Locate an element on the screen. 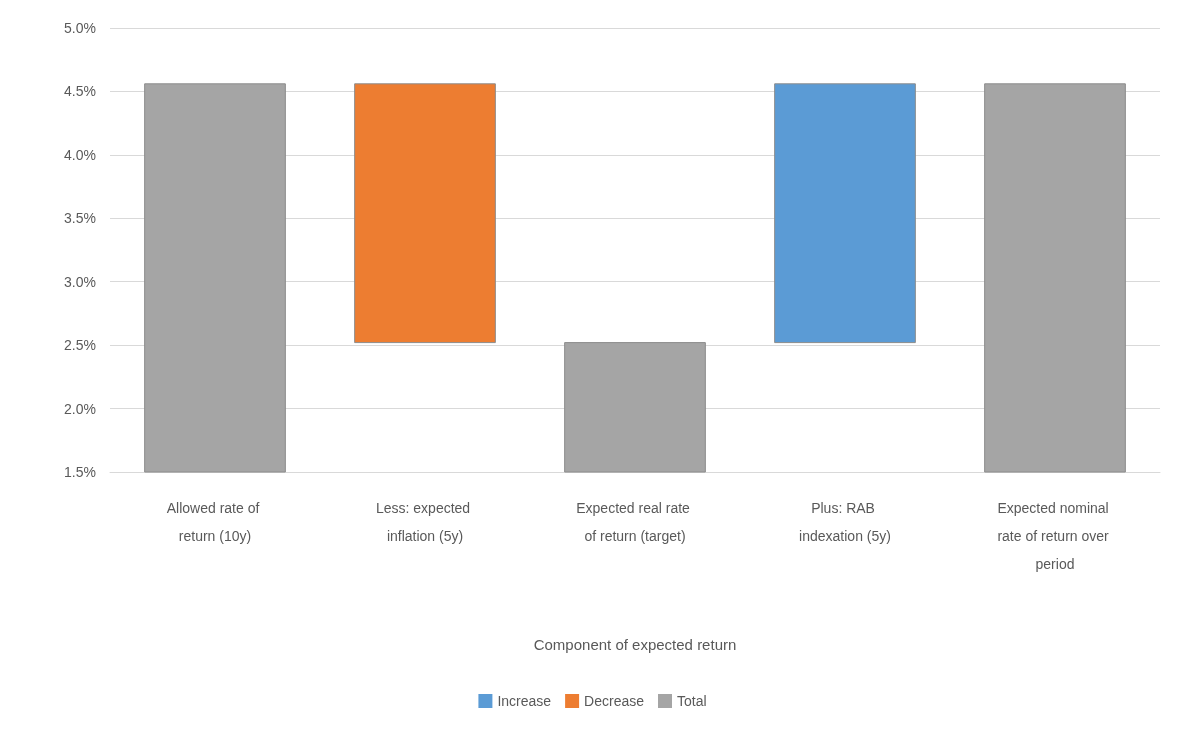 The image size is (1185, 733). y-tick-label: 3.0% is located at coordinates (80, 281).